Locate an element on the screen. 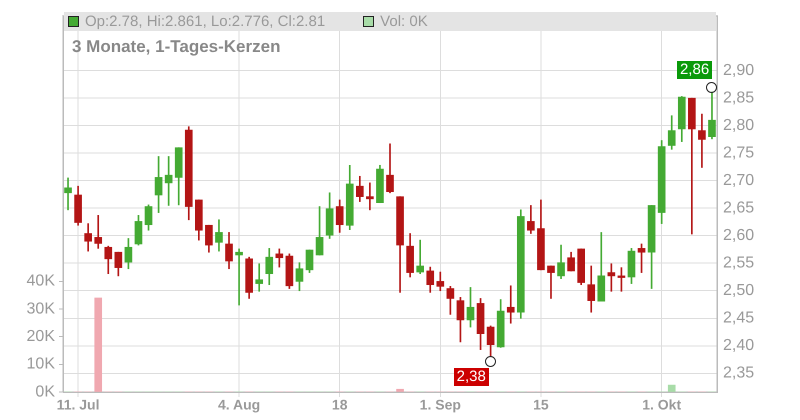  y-tick-label: 2,65 is located at coordinates (738, 208).